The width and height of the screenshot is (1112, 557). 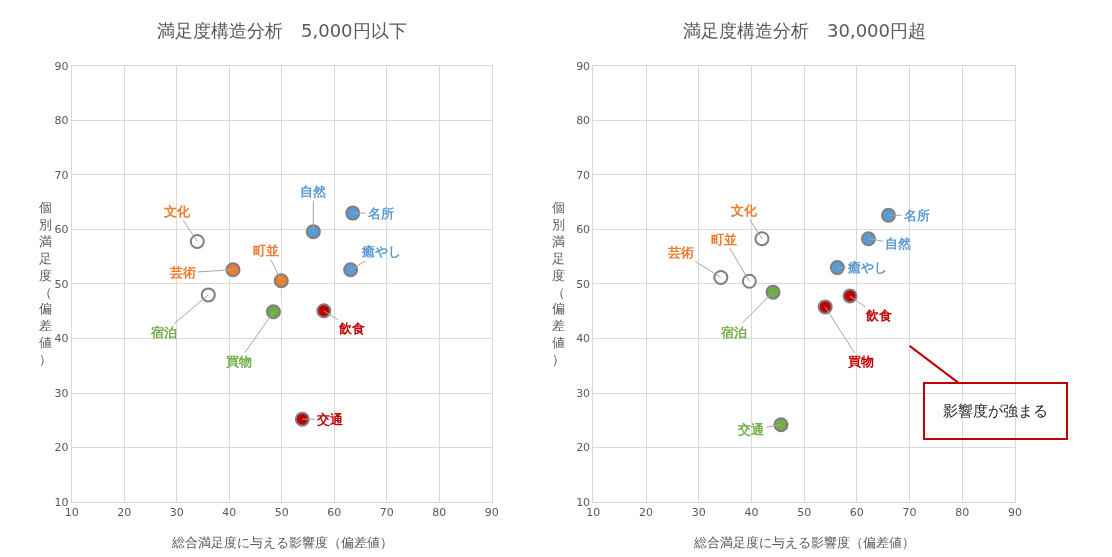 What do you see at coordinates (680, 252) in the screenshot?
I see `series-label: 芸術` at bounding box center [680, 252].